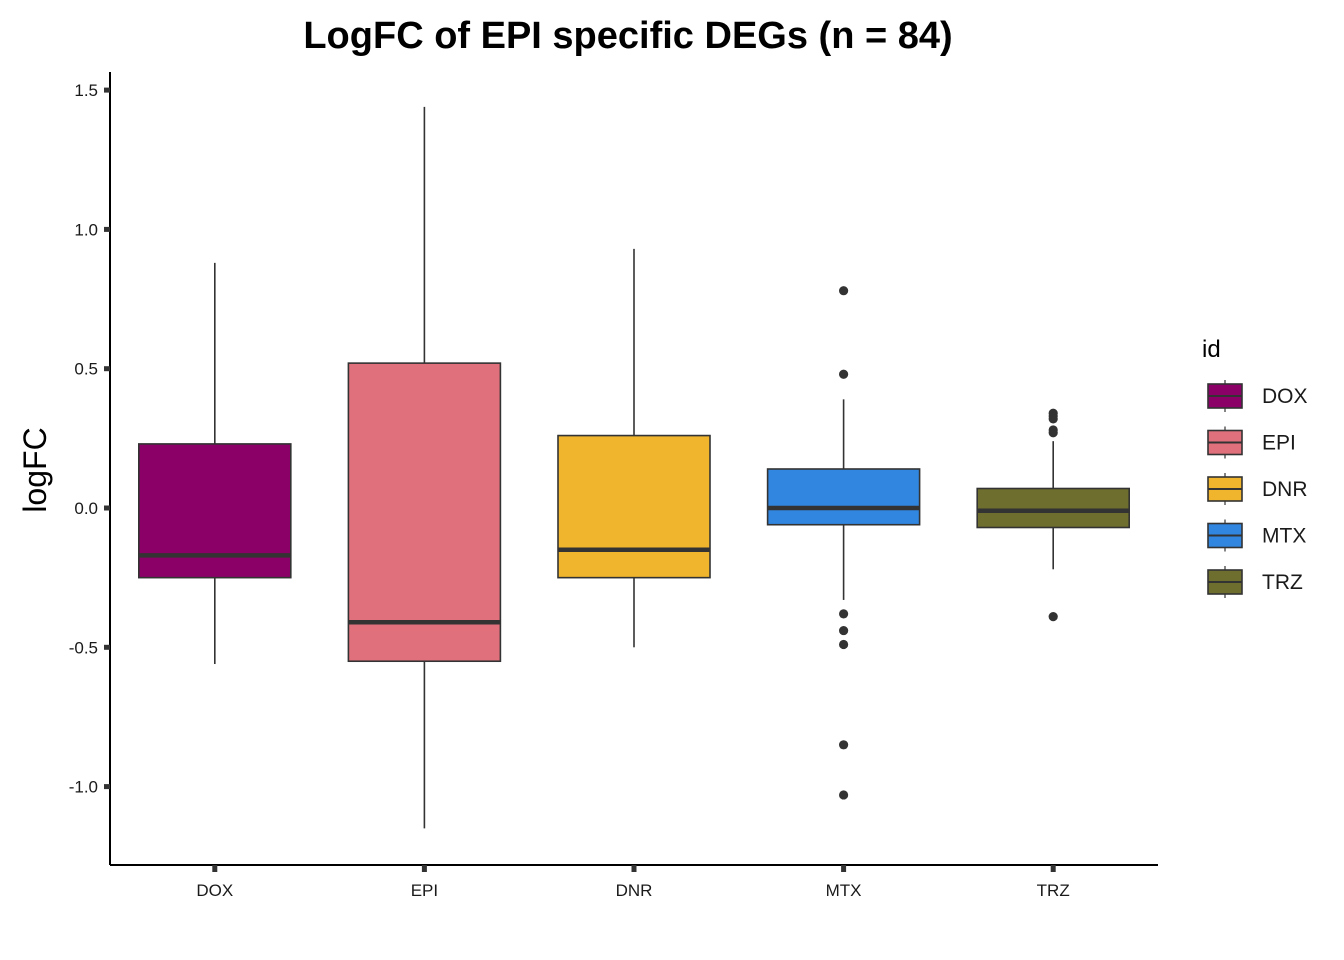 The width and height of the screenshot is (1344, 960). Describe the element at coordinates (1251, 442) in the screenshot. I see `legend-item-epi: EPI` at that location.